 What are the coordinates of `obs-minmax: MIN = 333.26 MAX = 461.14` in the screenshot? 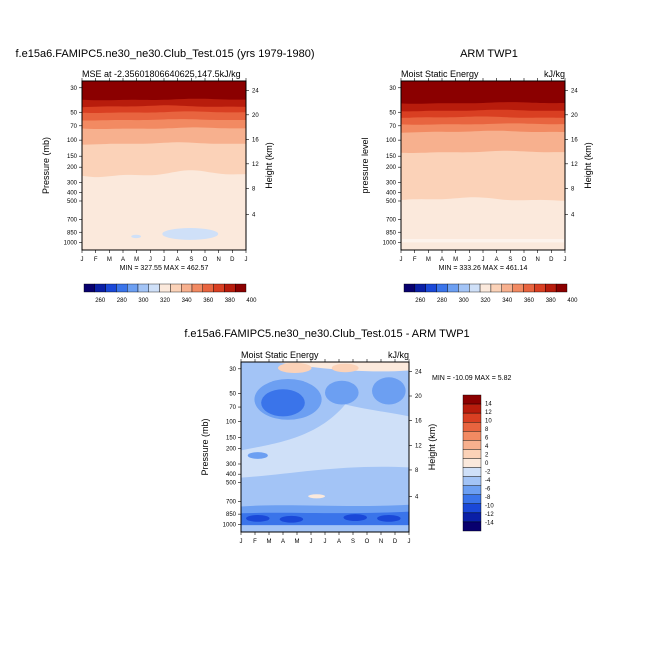 It's located at (483, 268).